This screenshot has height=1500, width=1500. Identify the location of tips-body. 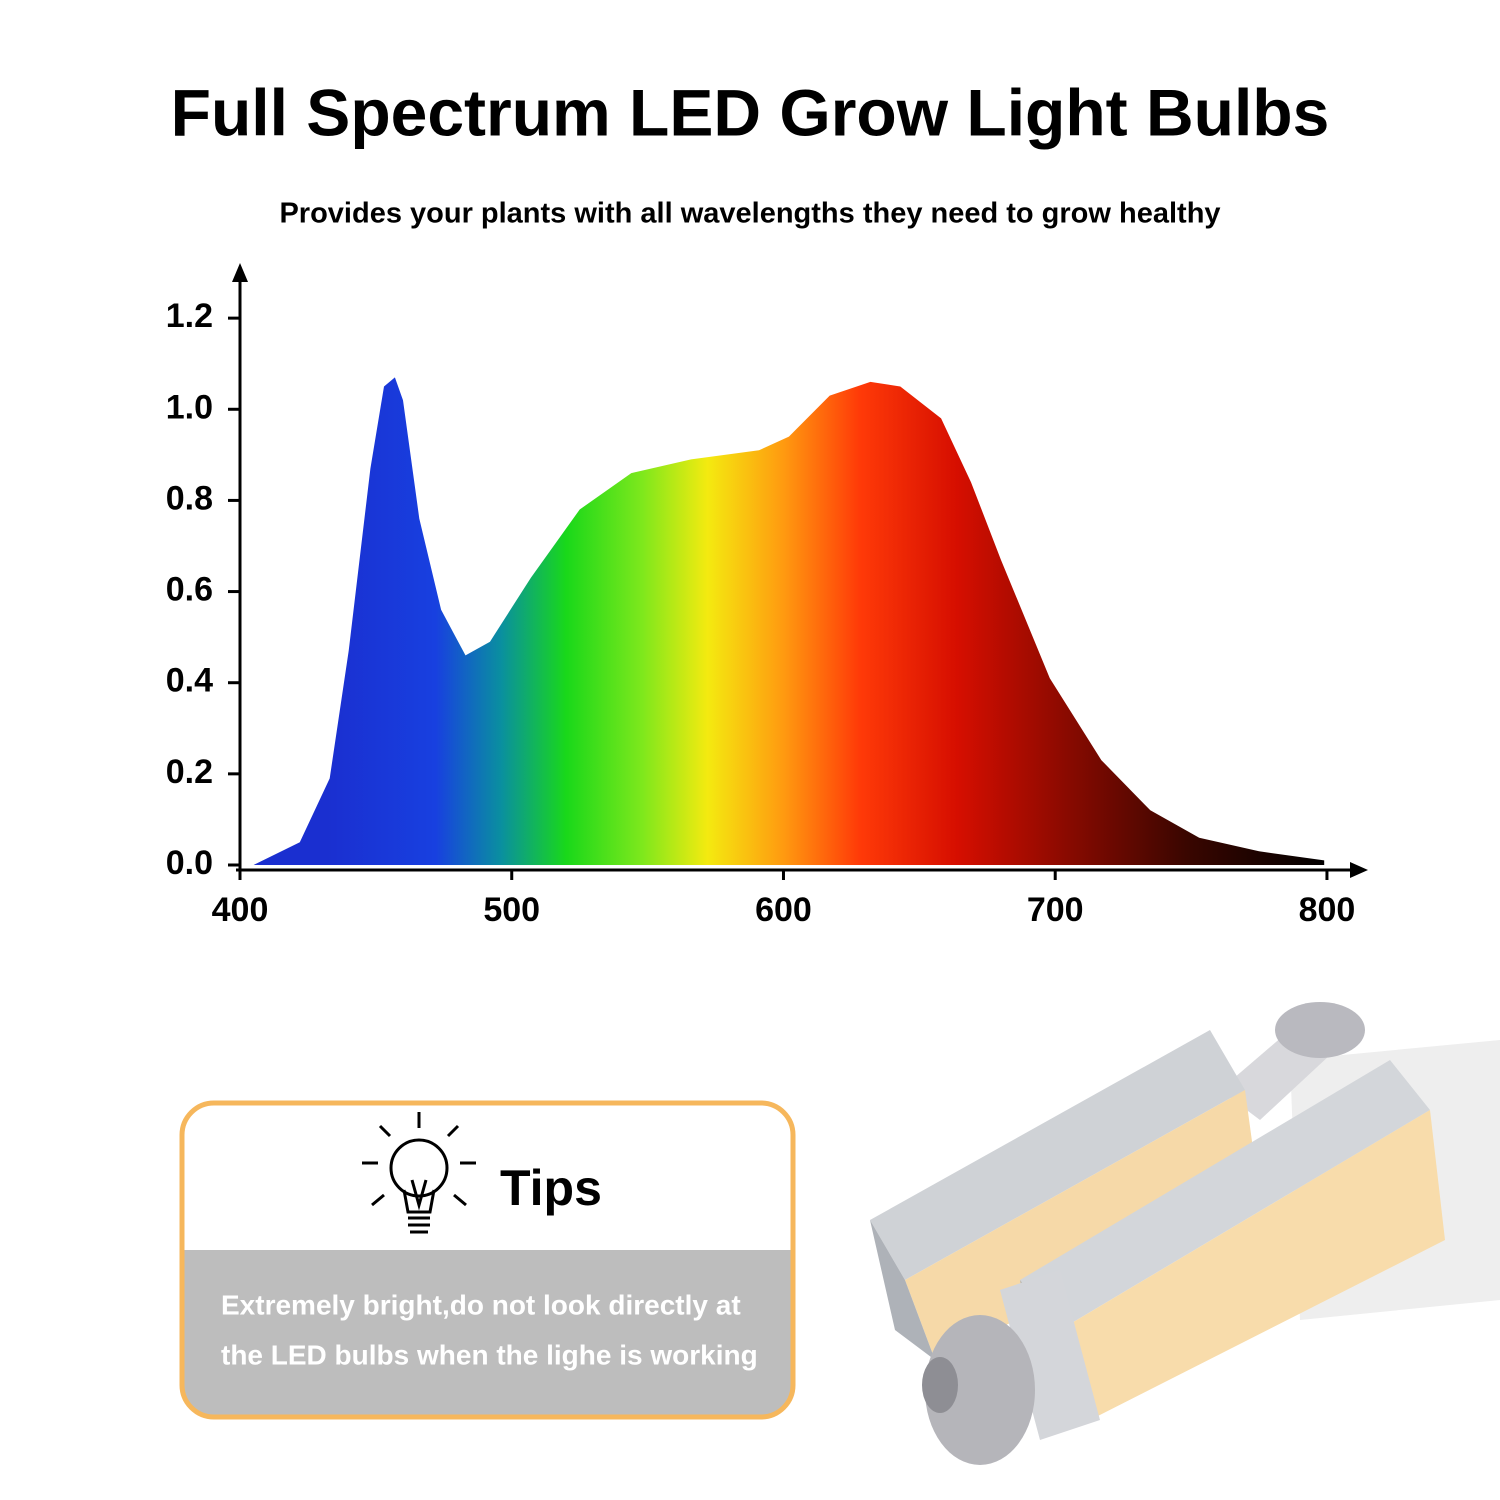
(487, 1333).